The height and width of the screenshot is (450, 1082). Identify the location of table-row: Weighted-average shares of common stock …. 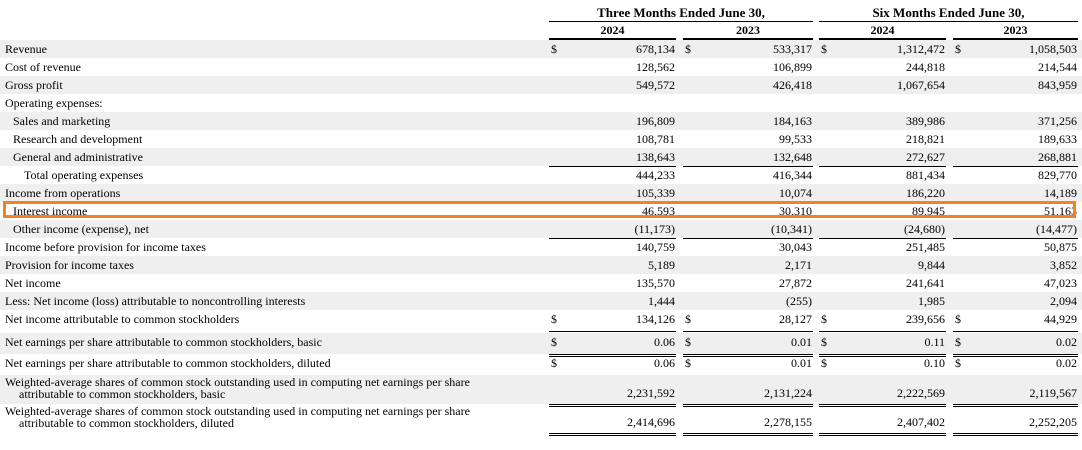
(541, 391).